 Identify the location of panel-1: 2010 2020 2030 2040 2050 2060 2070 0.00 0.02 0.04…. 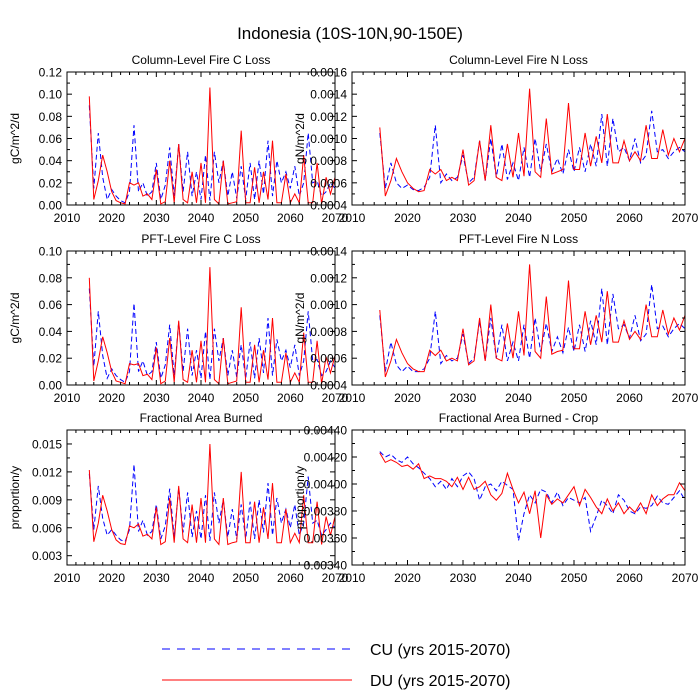
(178, 139).